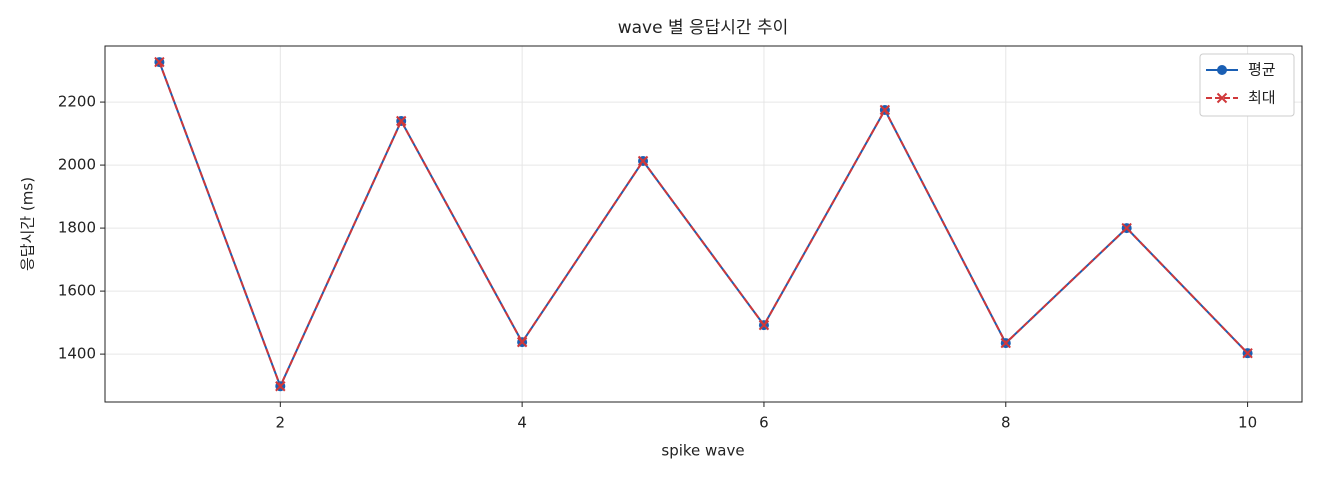 The image size is (1320, 480). Describe the element at coordinates (77, 291) in the screenshot. I see `y-tick-label: 1600` at that location.